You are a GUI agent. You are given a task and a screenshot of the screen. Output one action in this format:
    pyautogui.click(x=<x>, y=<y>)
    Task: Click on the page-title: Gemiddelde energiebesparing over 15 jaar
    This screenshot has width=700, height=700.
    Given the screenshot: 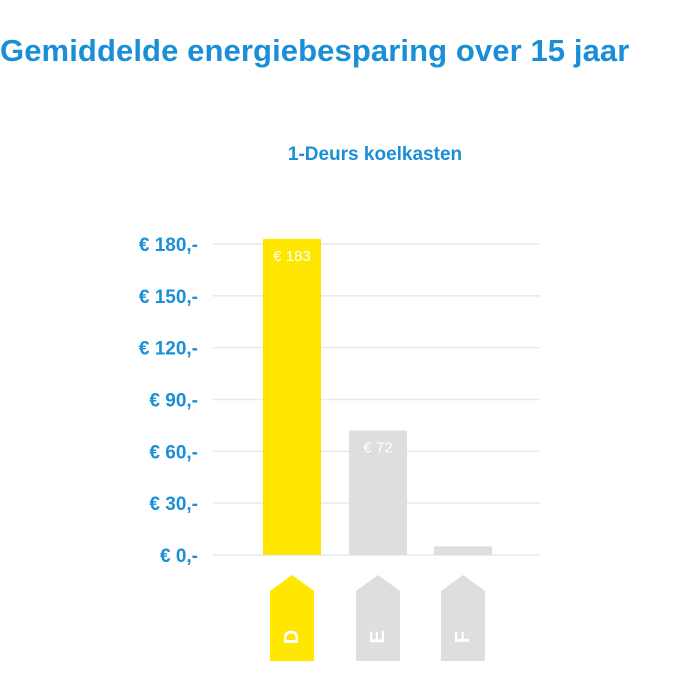 What is the action you would take?
    pyautogui.click(x=315, y=50)
    